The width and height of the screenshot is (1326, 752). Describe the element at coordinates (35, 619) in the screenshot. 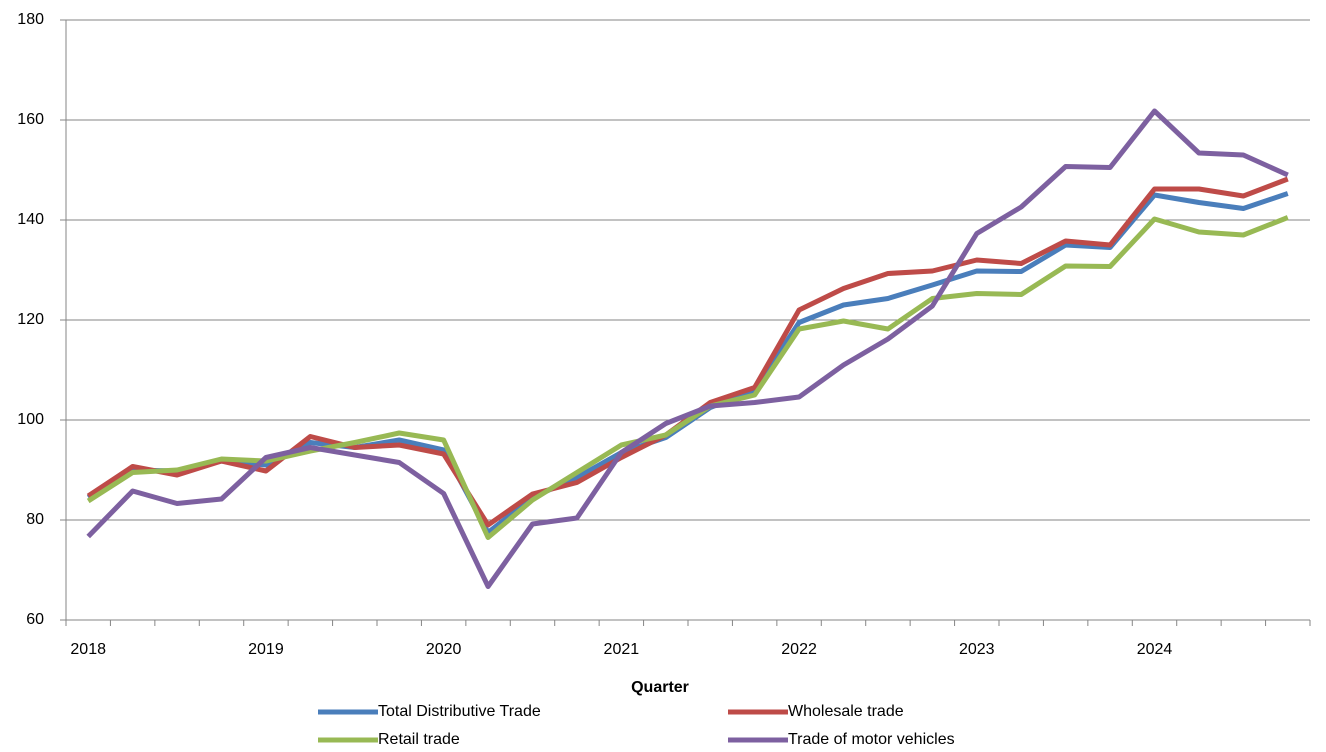

I see `y-tick-label: 60` at that location.